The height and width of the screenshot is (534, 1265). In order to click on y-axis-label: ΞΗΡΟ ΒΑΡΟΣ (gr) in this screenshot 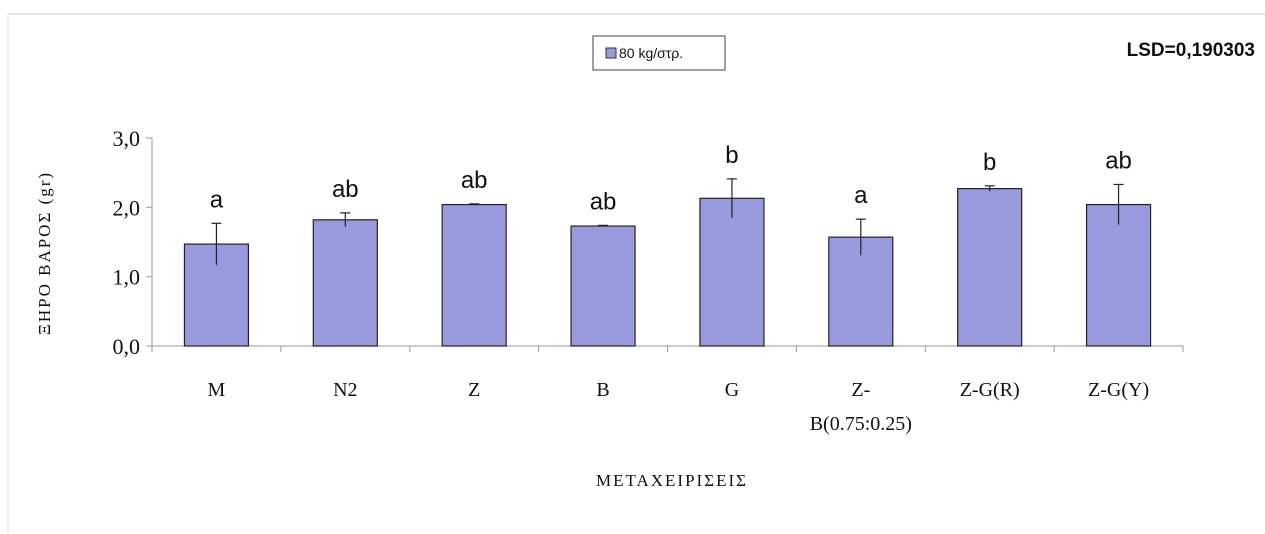, I will do `click(44, 253)`.